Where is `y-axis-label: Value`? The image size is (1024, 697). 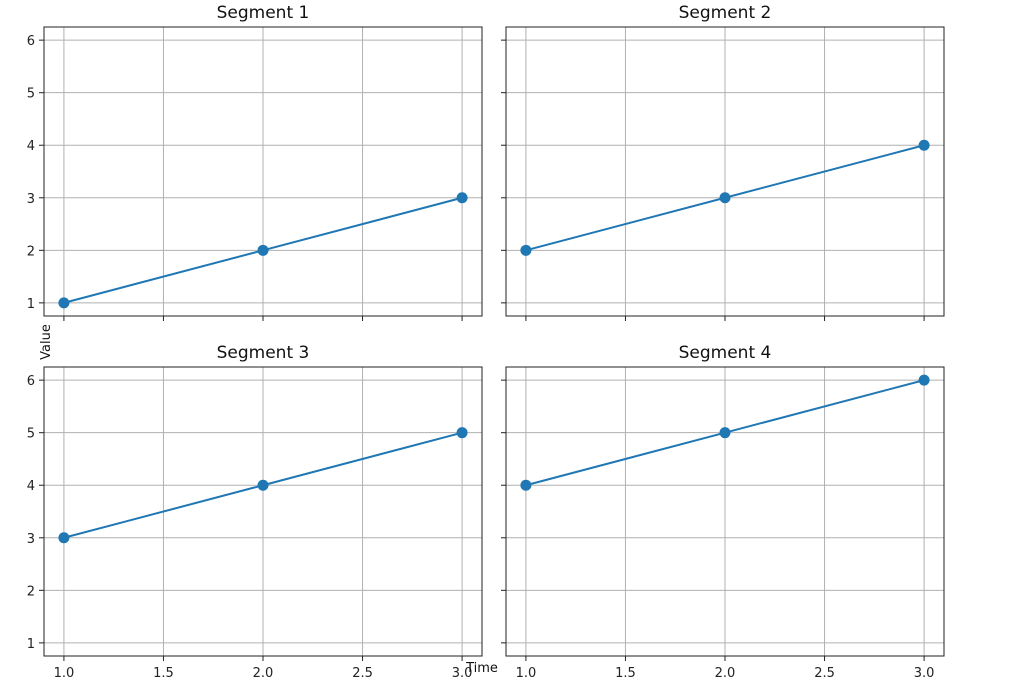 y-axis-label: Value is located at coordinates (46, 342).